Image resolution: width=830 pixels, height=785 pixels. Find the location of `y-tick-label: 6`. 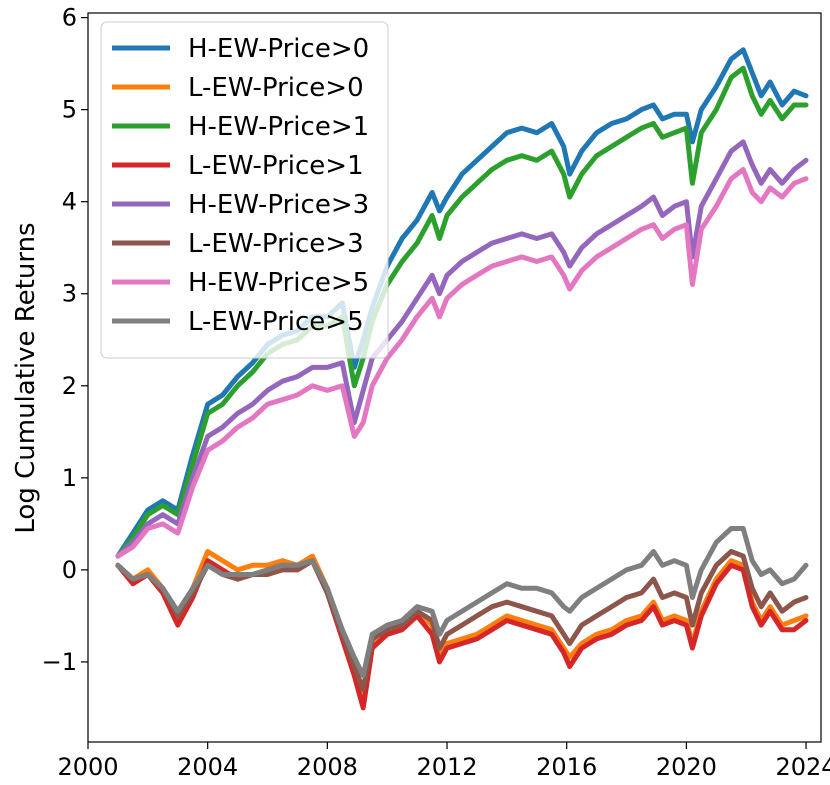

y-tick-label: 6 is located at coordinates (69, 18).